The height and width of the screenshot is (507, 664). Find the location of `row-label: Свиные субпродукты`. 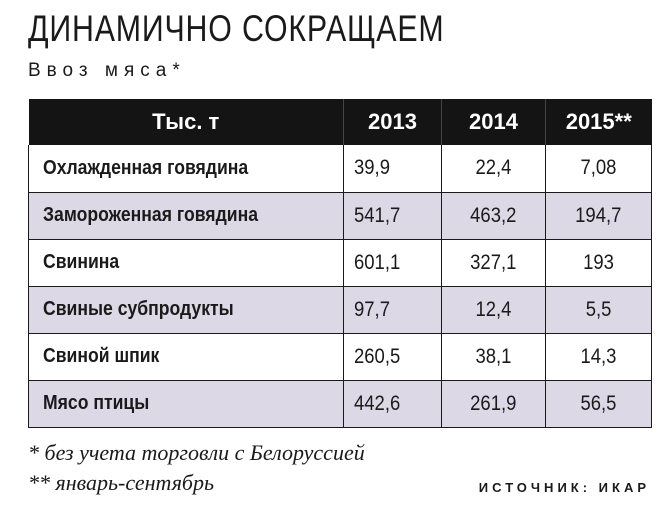

row-label: Свиные субпродукты is located at coordinates (138, 309).